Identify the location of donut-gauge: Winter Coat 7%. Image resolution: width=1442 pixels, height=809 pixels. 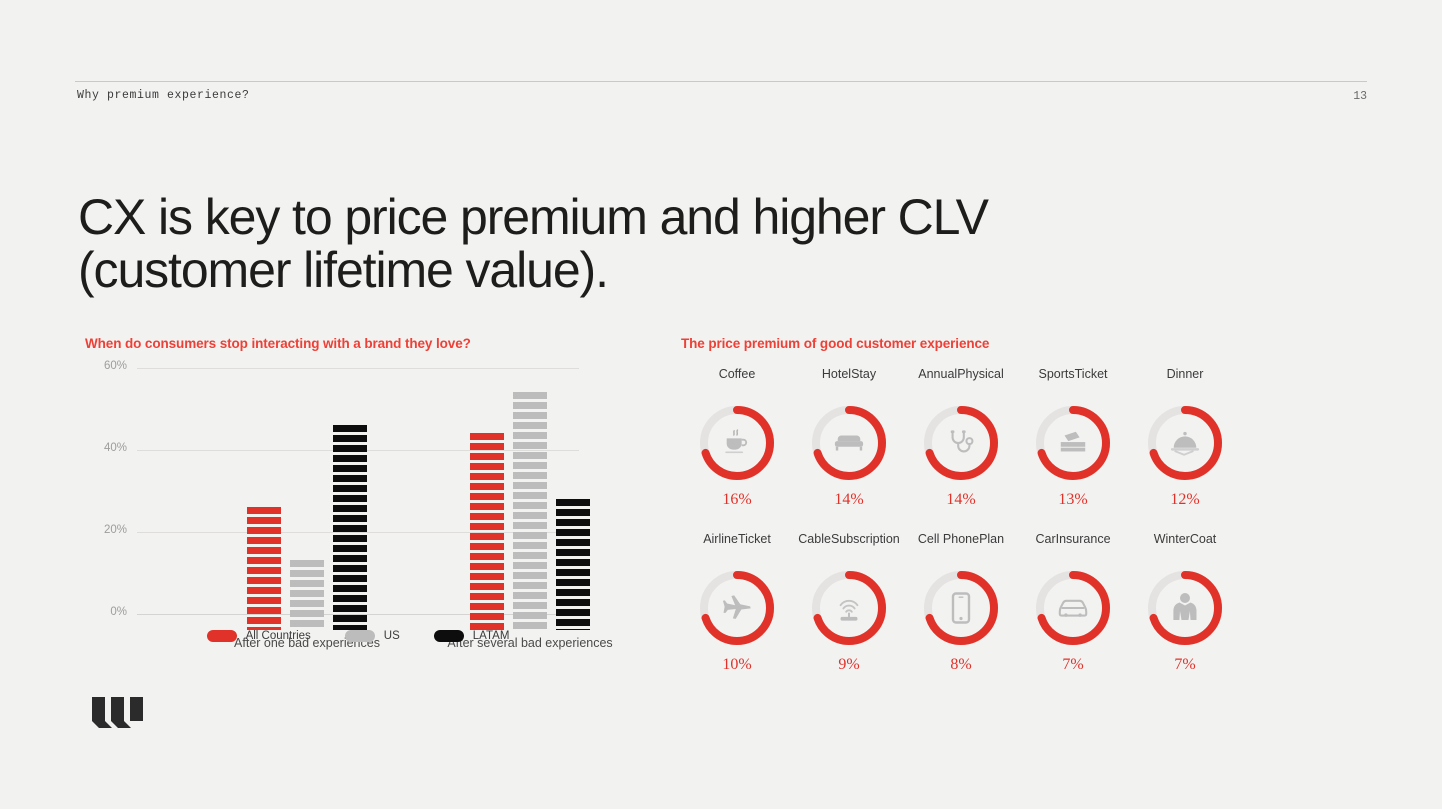
(1185, 602).